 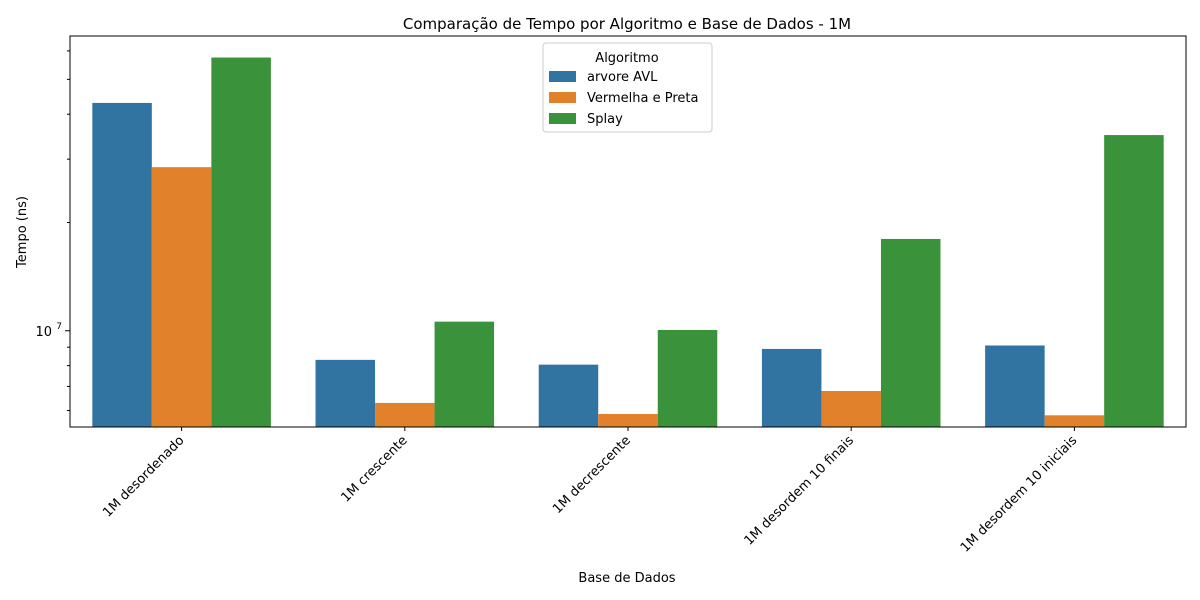 What do you see at coordinates (59, 327) in the screenshot?
I see `y-tick-label-exponent-0: 7` at bounding box center [59, 327].